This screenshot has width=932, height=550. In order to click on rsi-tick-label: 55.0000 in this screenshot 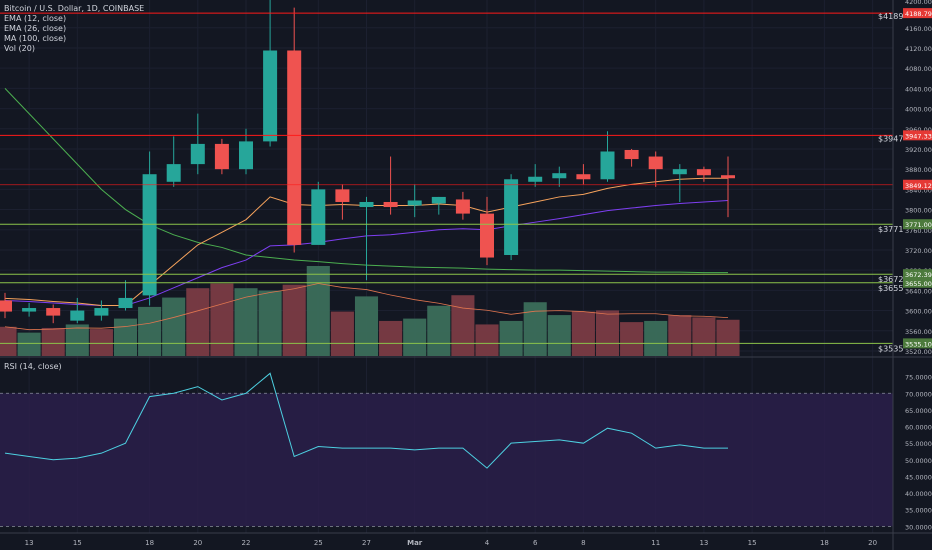, I will do `click(918, 444)`.